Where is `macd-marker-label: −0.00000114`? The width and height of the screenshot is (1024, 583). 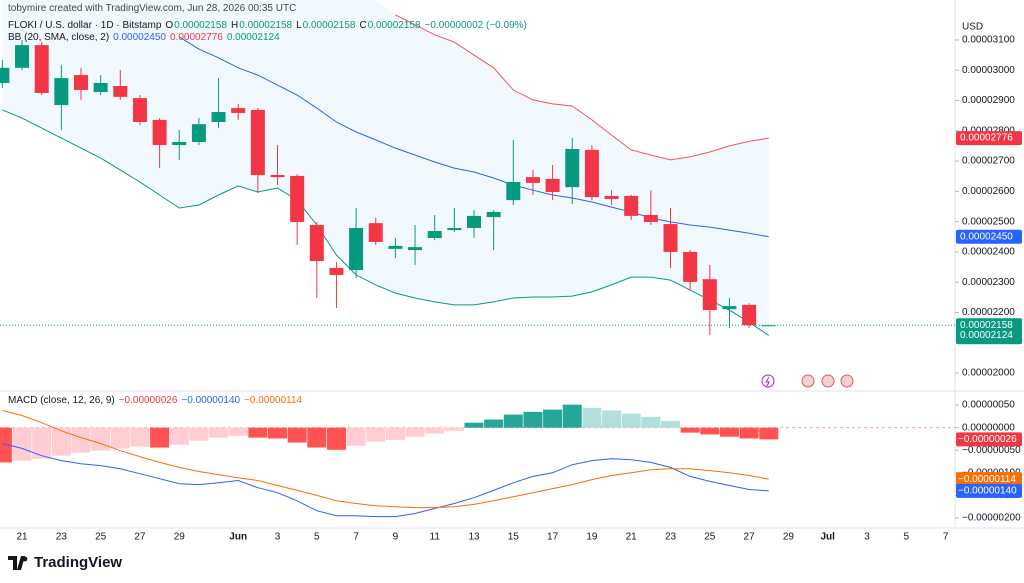 macd-marker-label: −0.00000114 is located at coordinates (987, 479).